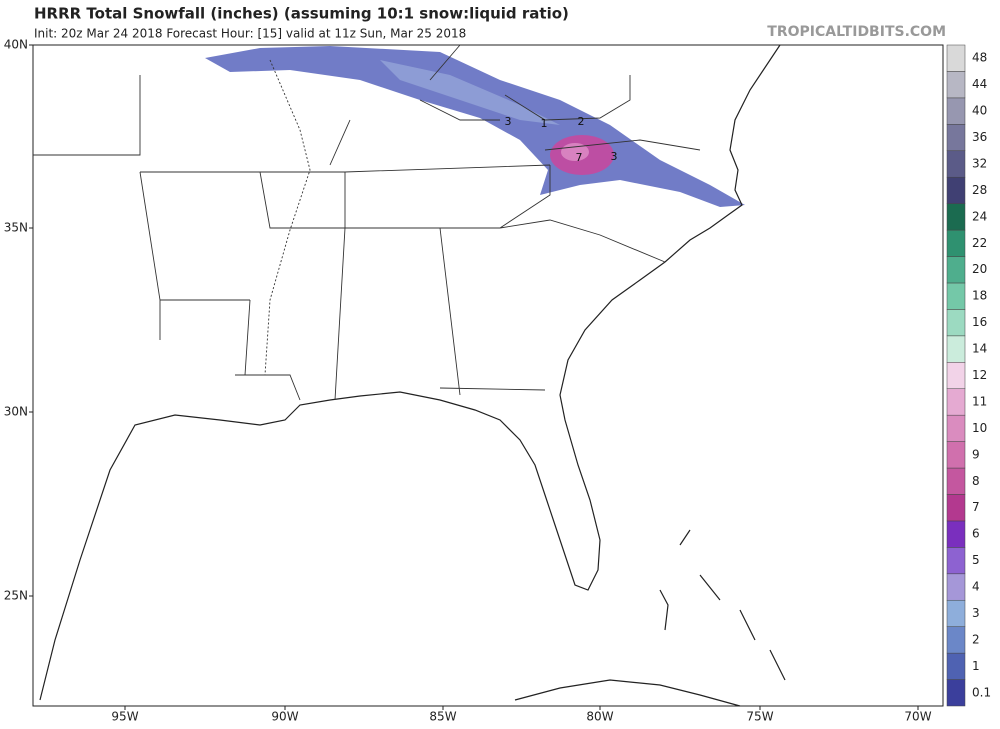 The width and height of the screenshot is (1000, 729). I want to click on colorbar-label: 22, so click(979, 243).